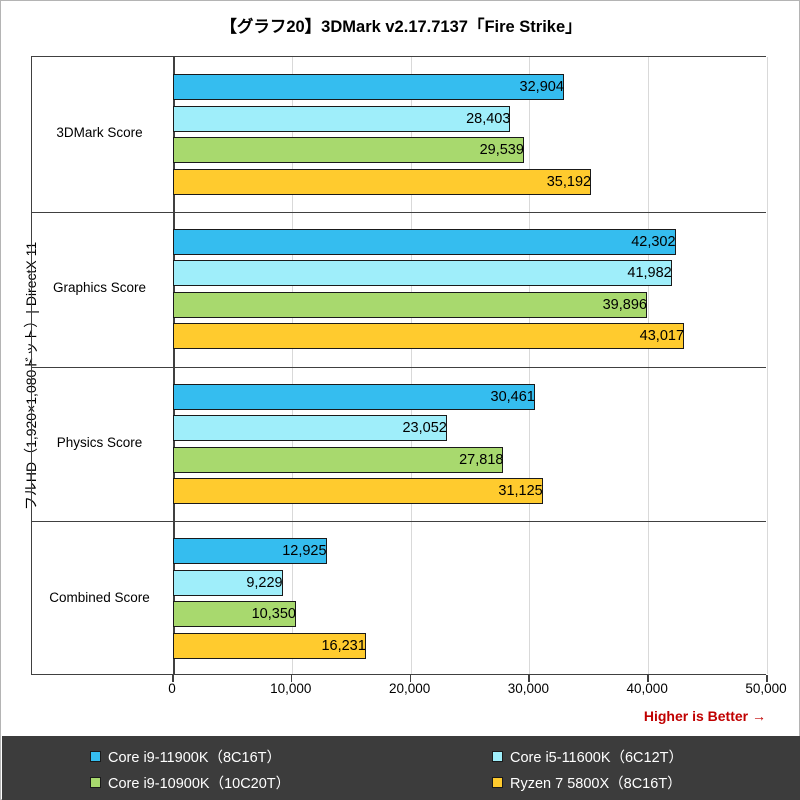 The height and width of the screenshot is (800, 800). Describe the element at coordinates (99, 133) in the screenshot. I see `category-label: 3DMark Score` at that location.